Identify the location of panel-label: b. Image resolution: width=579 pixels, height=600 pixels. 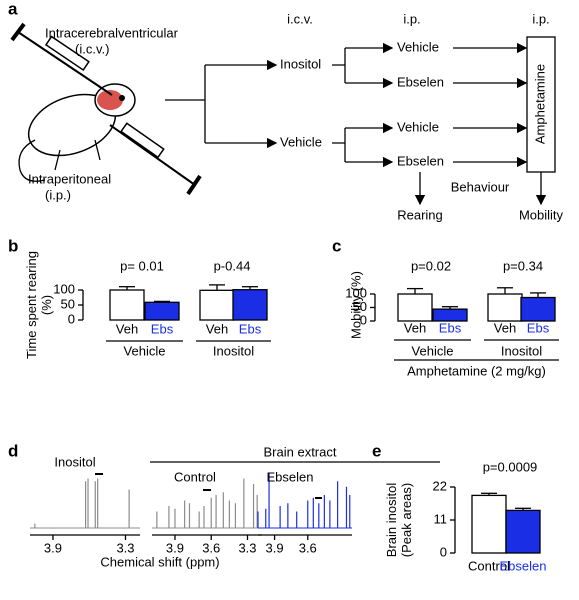
(13, 245).